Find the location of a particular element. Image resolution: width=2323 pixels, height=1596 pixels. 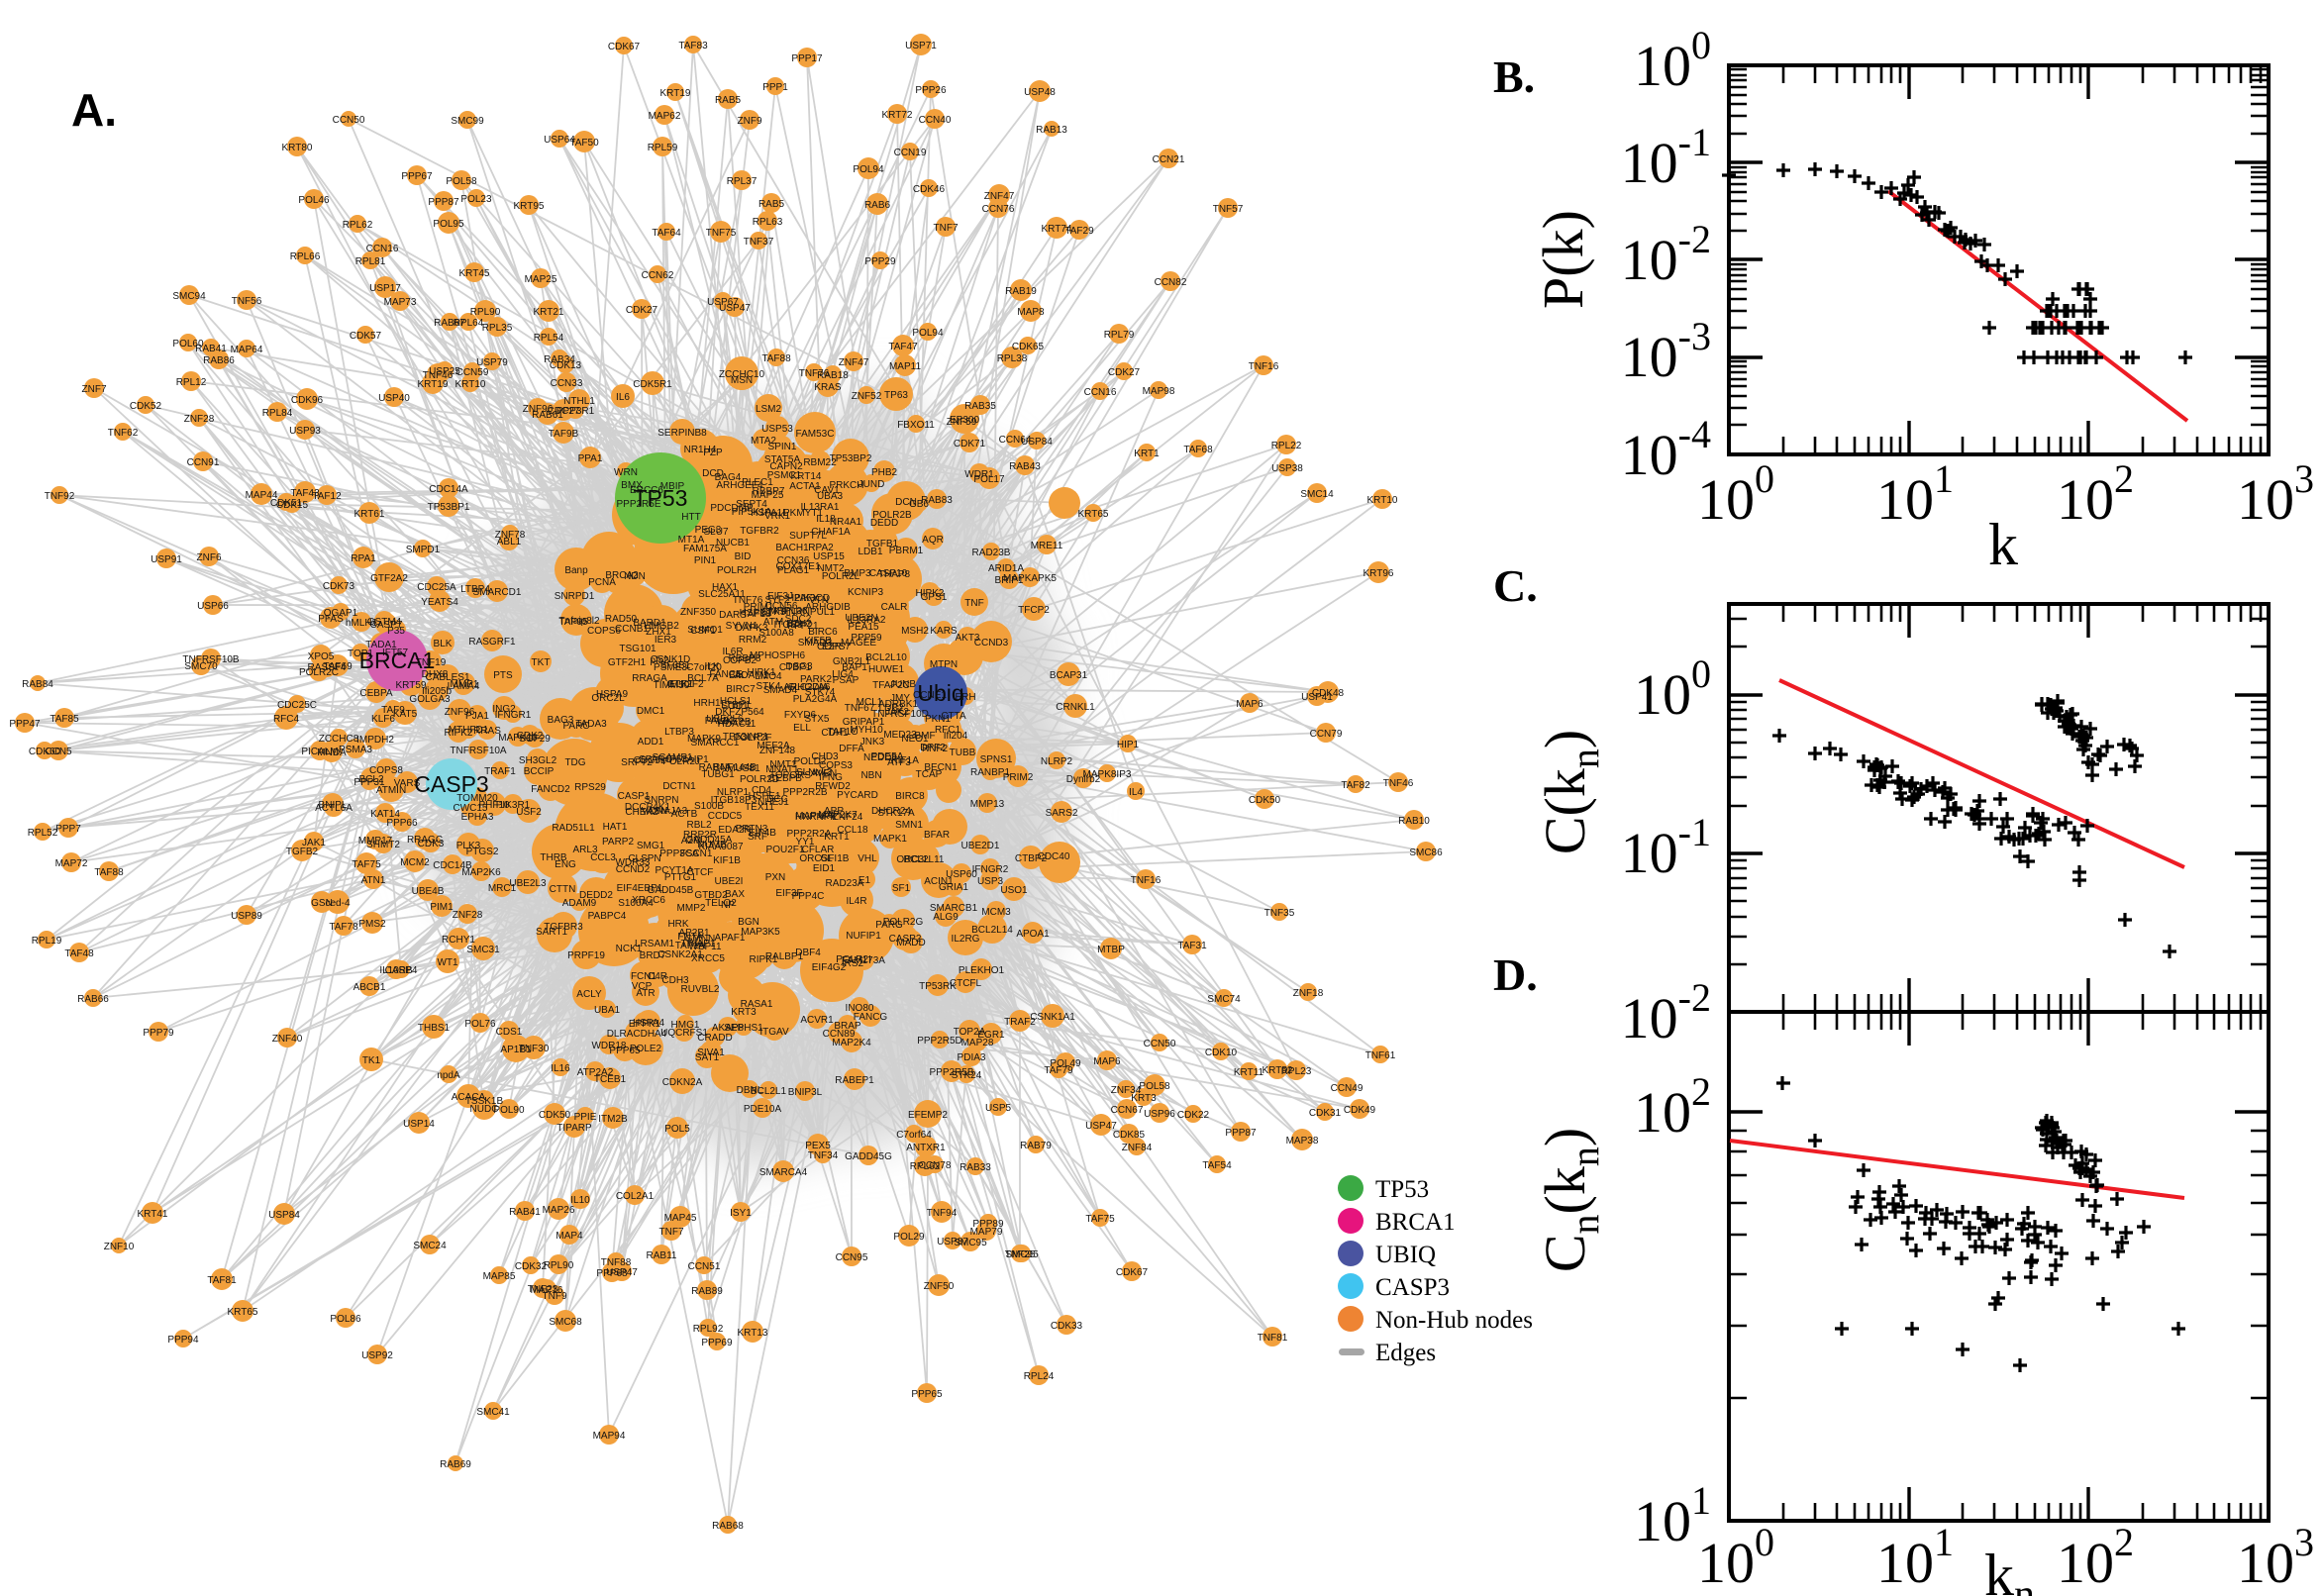

svg-text: KARS is located at coordinates (944, 631).